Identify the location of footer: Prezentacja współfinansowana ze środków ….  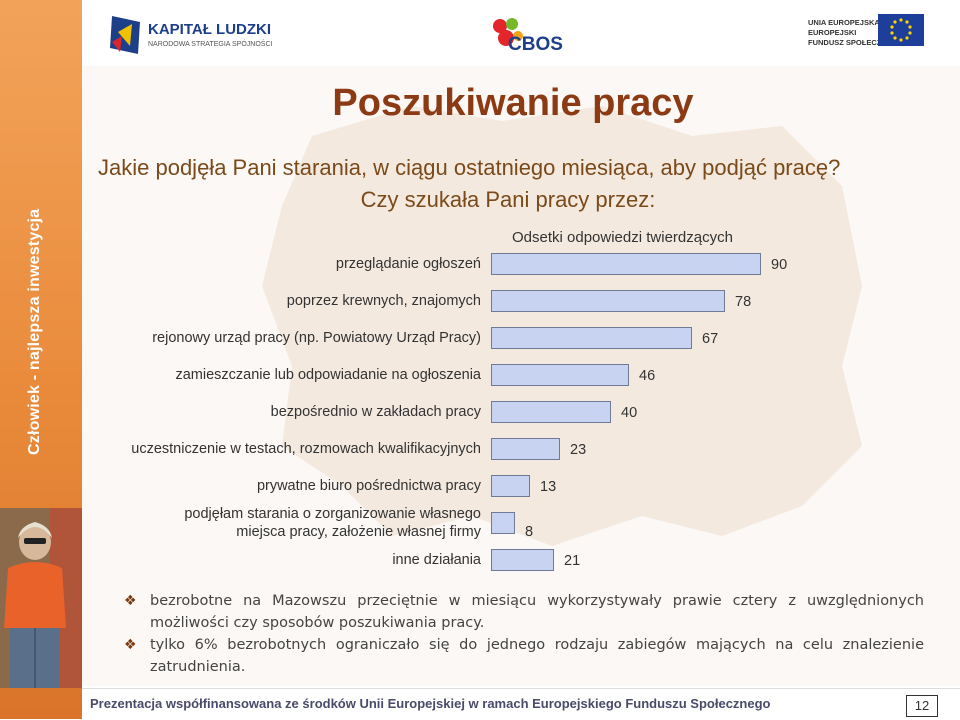
(521, 704).